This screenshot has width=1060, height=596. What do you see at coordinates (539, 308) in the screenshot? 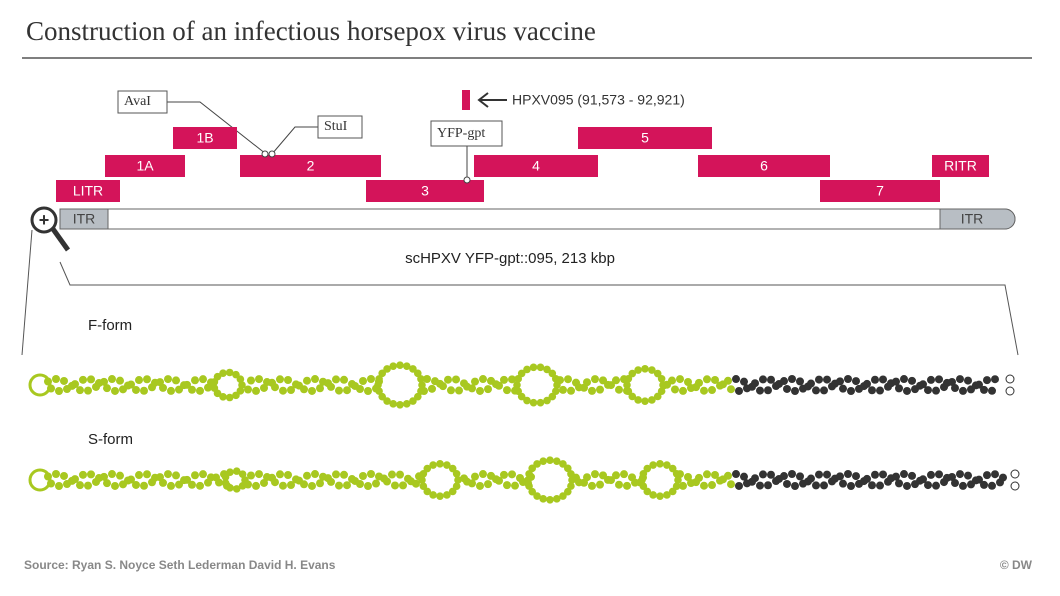
I see `zoom-line-right` at bounding box center [539, 308].